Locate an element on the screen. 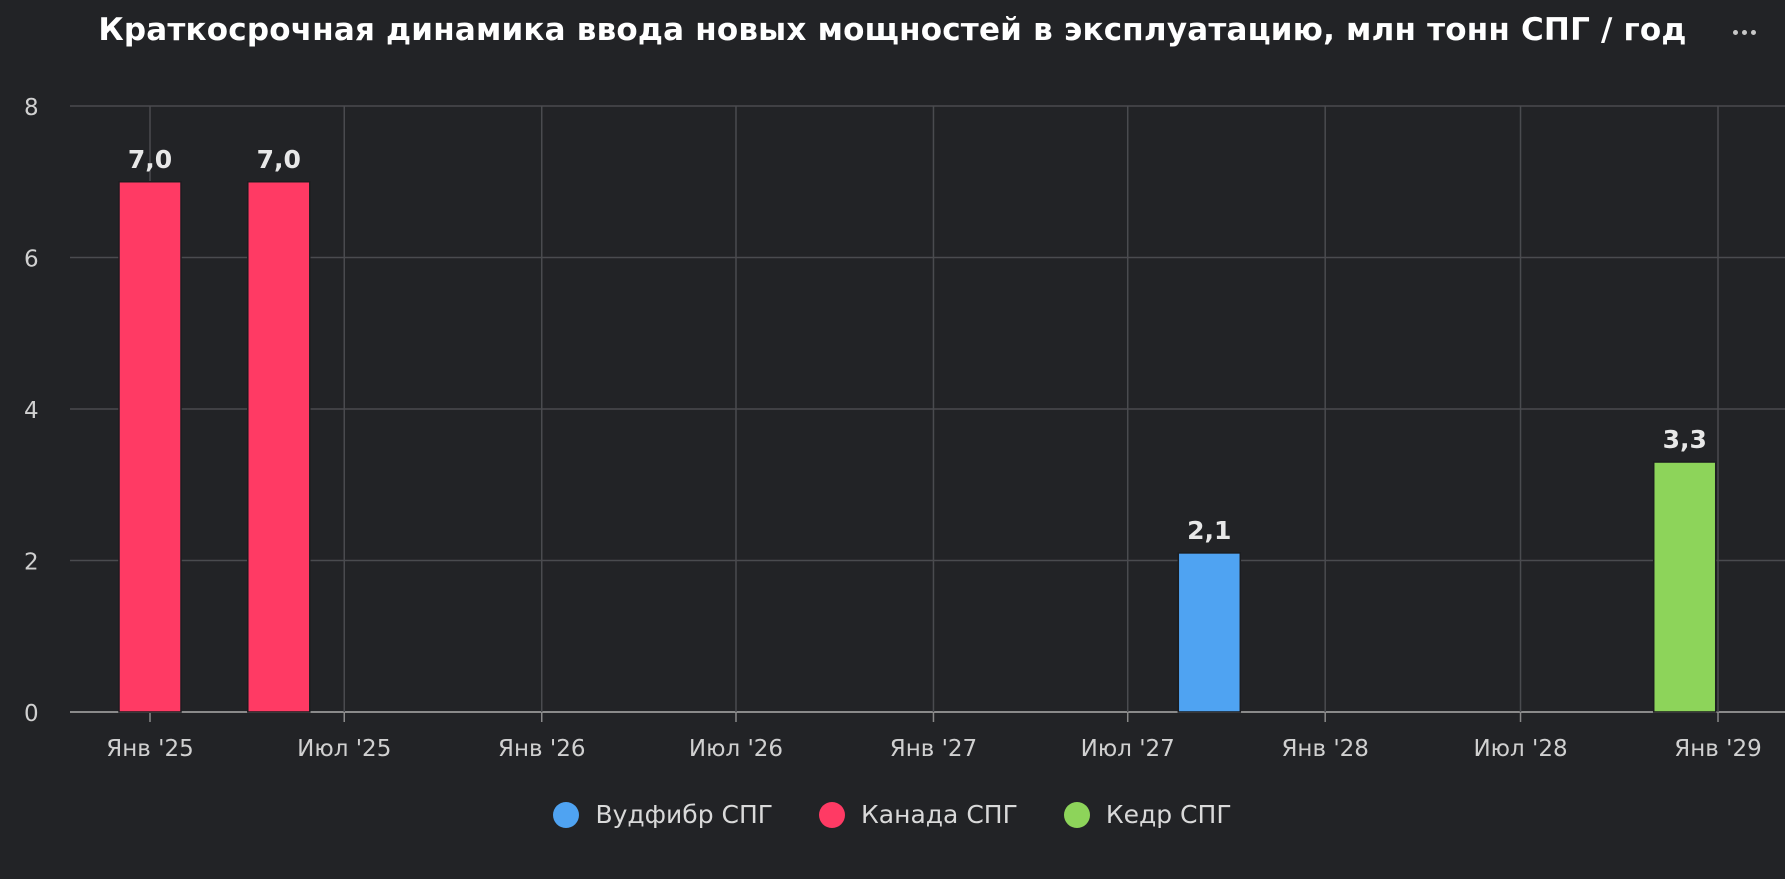 The image size is (1785, 879). y-tick-label: 2 is located at coordinates (31, 563).